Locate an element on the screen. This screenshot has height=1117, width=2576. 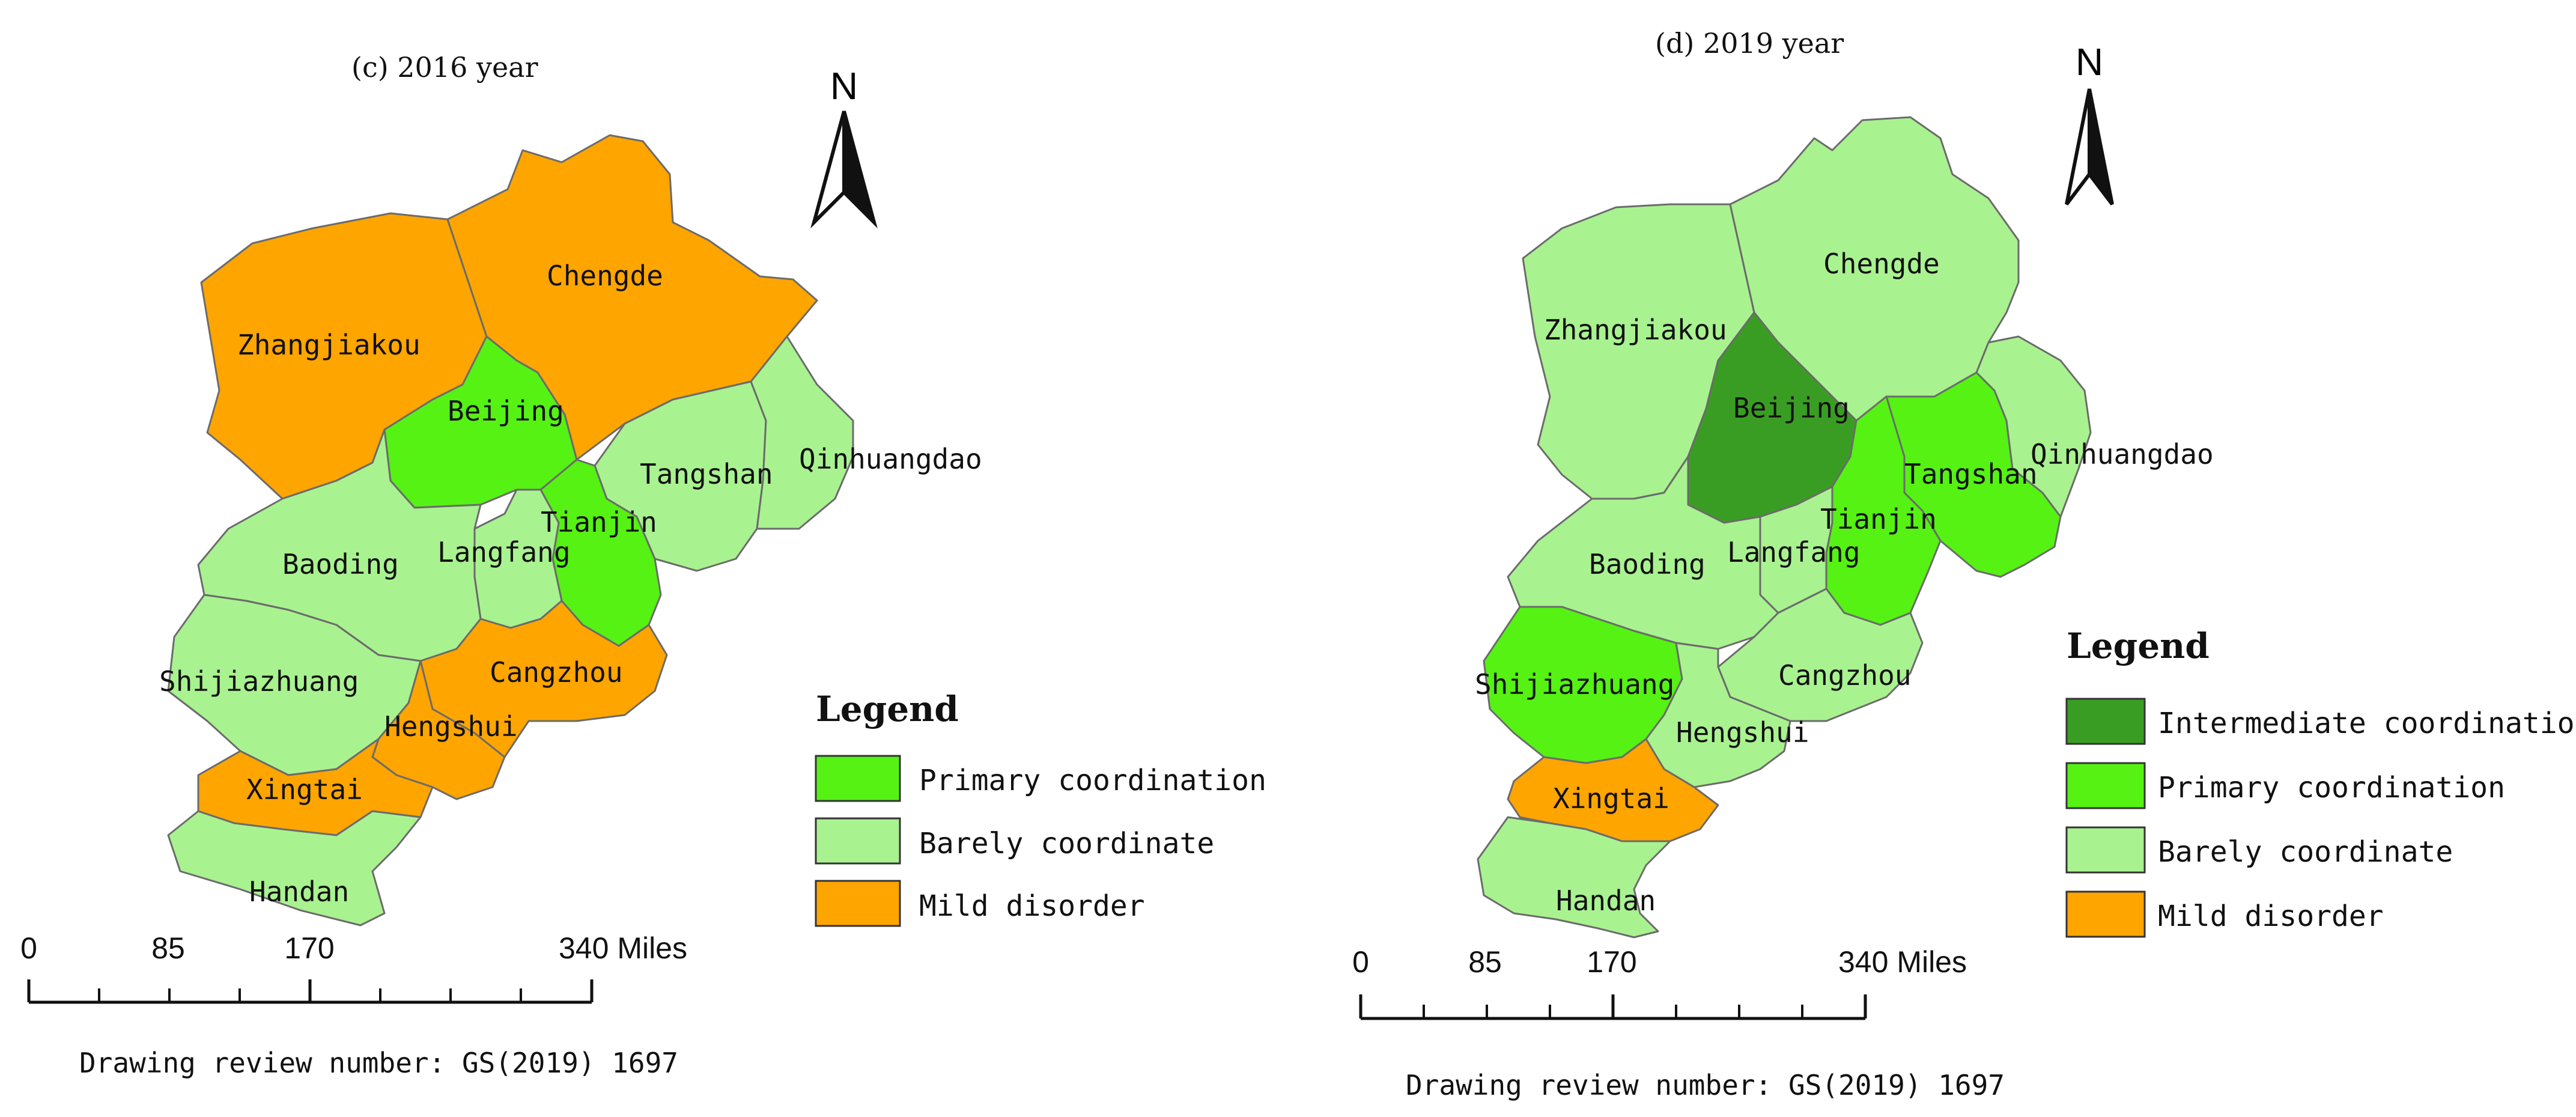
map-title: (c) 2016 year is located at coordinates (444, 67).